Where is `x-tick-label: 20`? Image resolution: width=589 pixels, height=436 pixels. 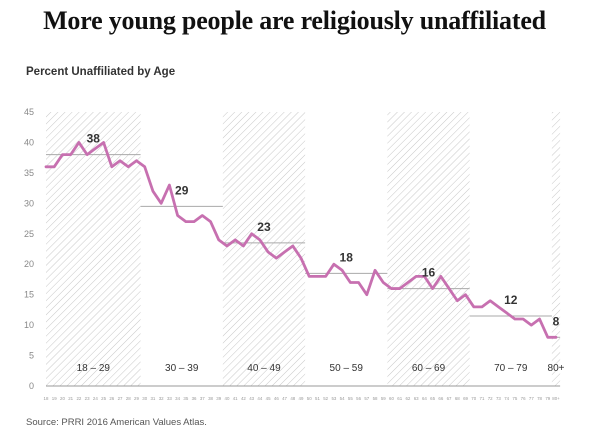 x-tick-label: 20 is located at coordinates (62, 398).